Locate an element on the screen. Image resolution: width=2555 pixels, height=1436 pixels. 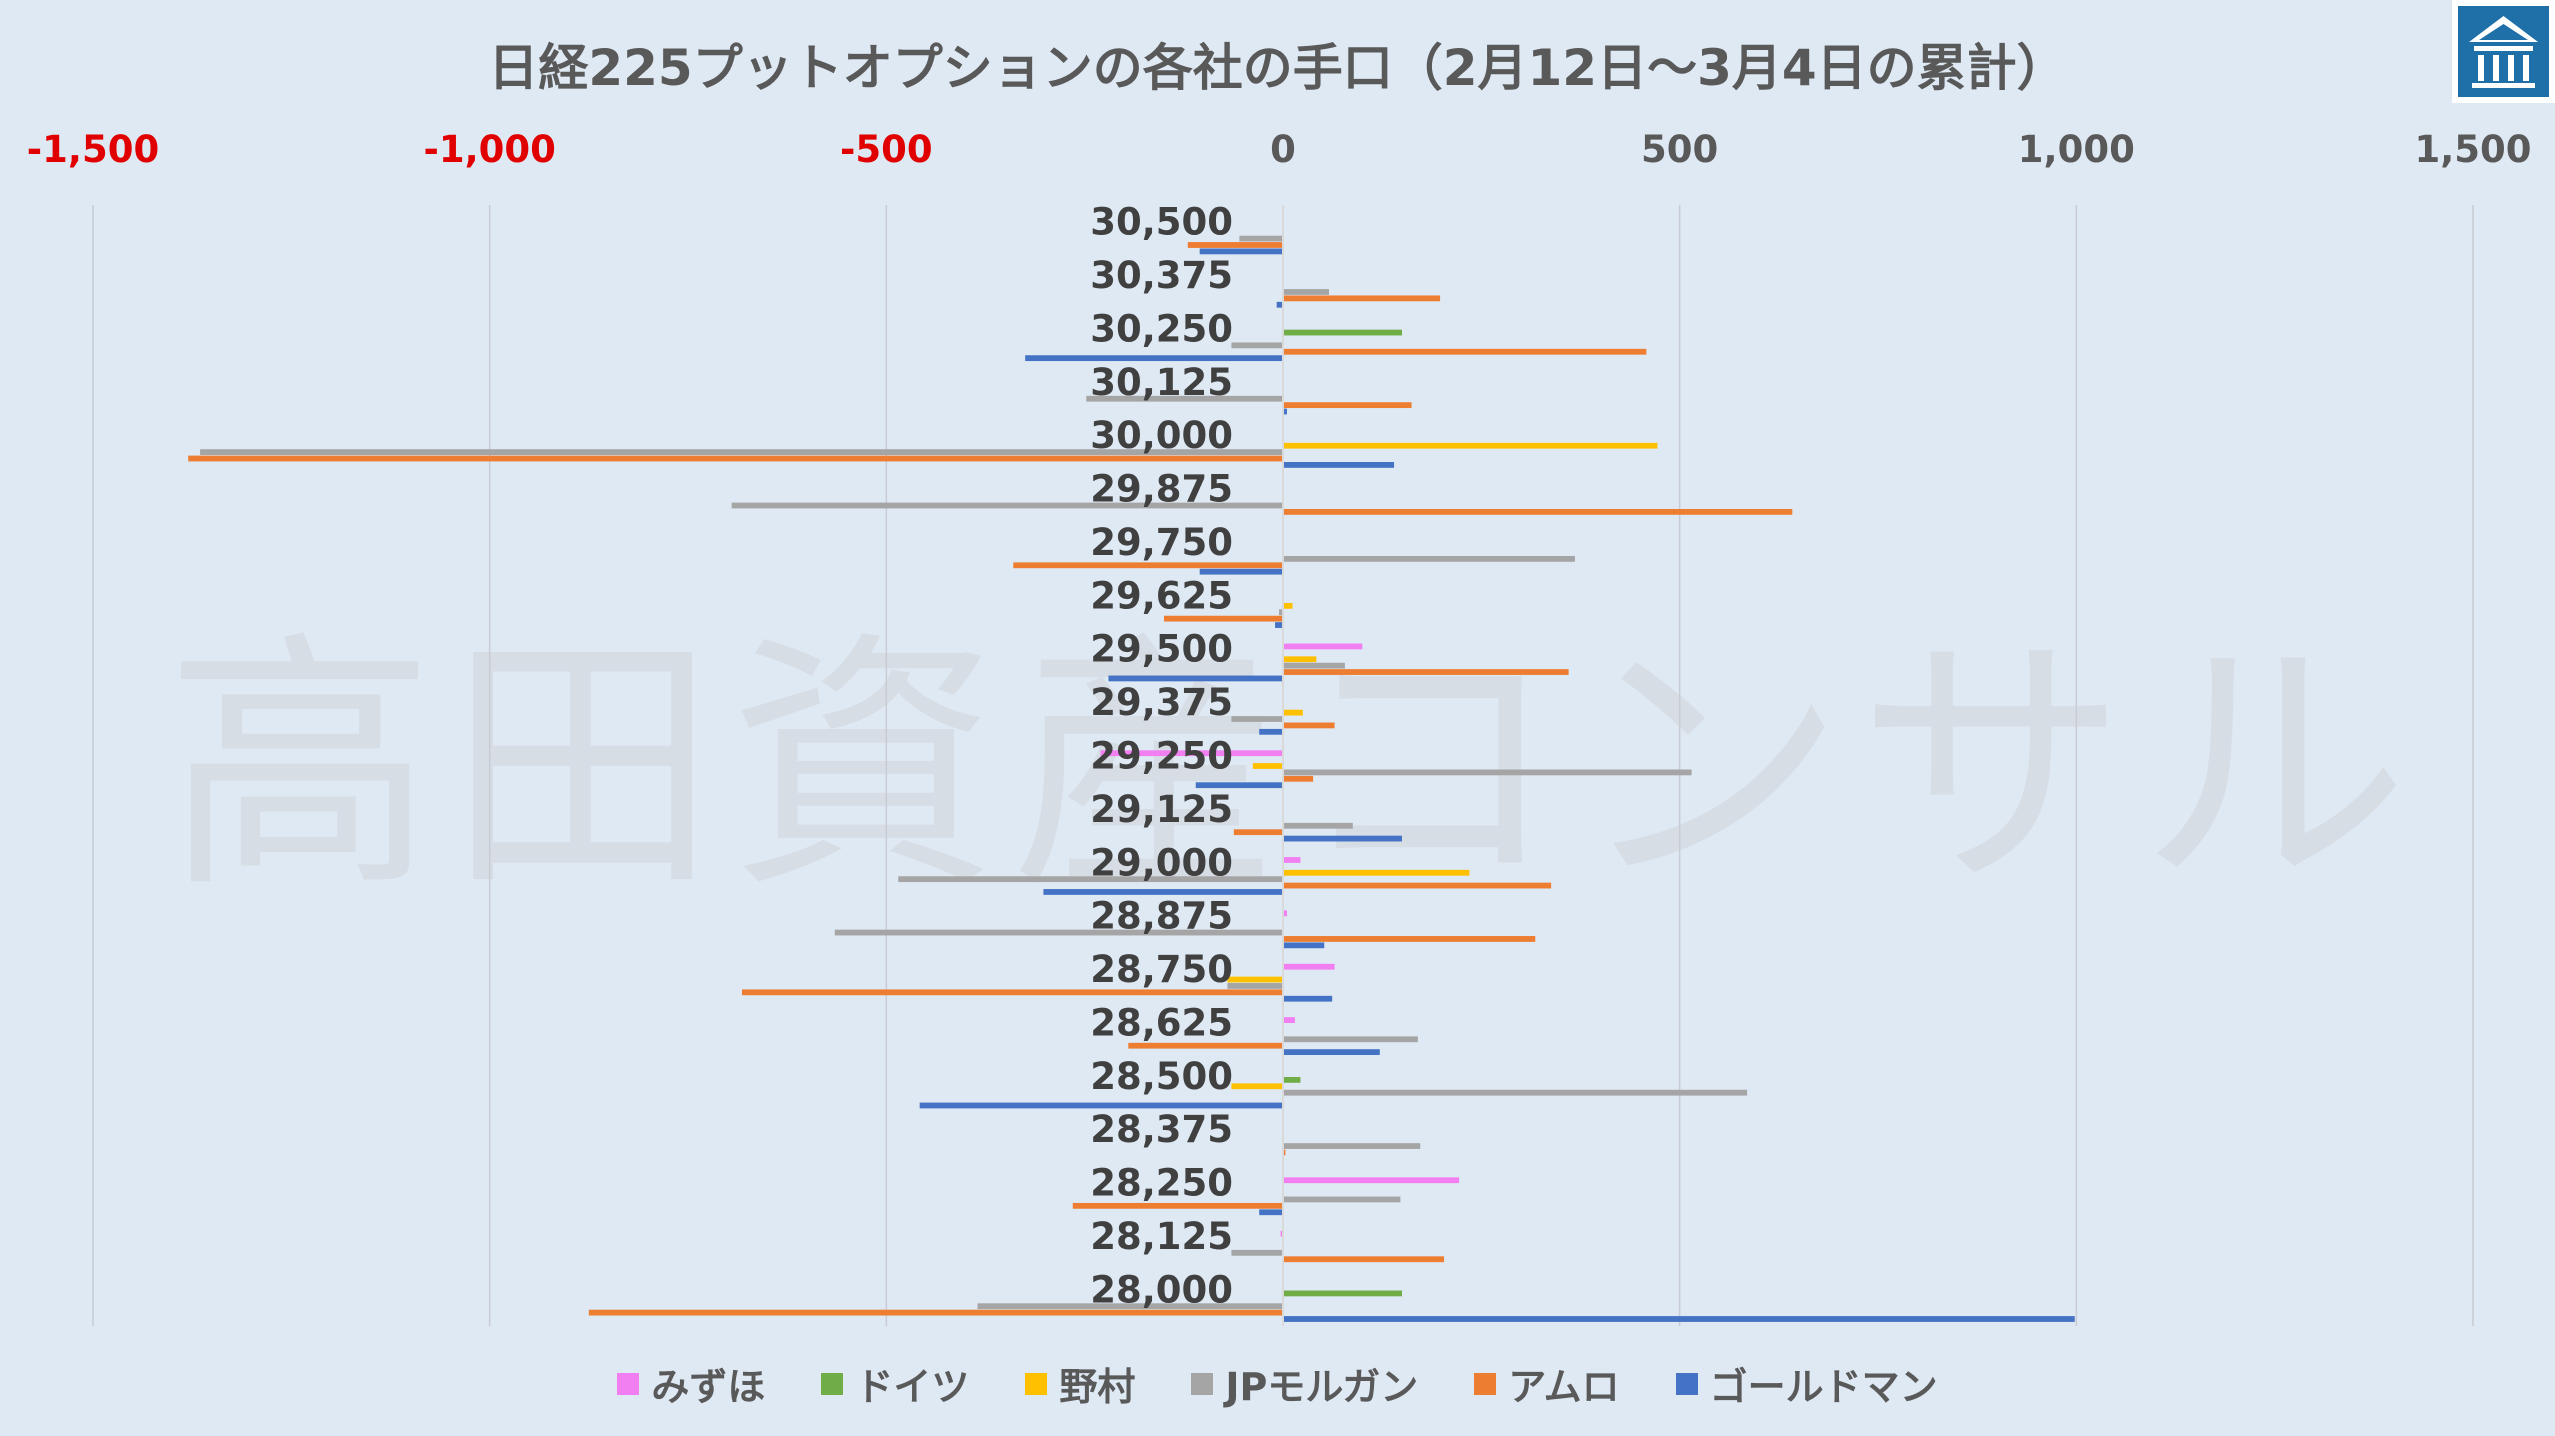
x-tick-label: 0 is located at coordinates (1283, 149).